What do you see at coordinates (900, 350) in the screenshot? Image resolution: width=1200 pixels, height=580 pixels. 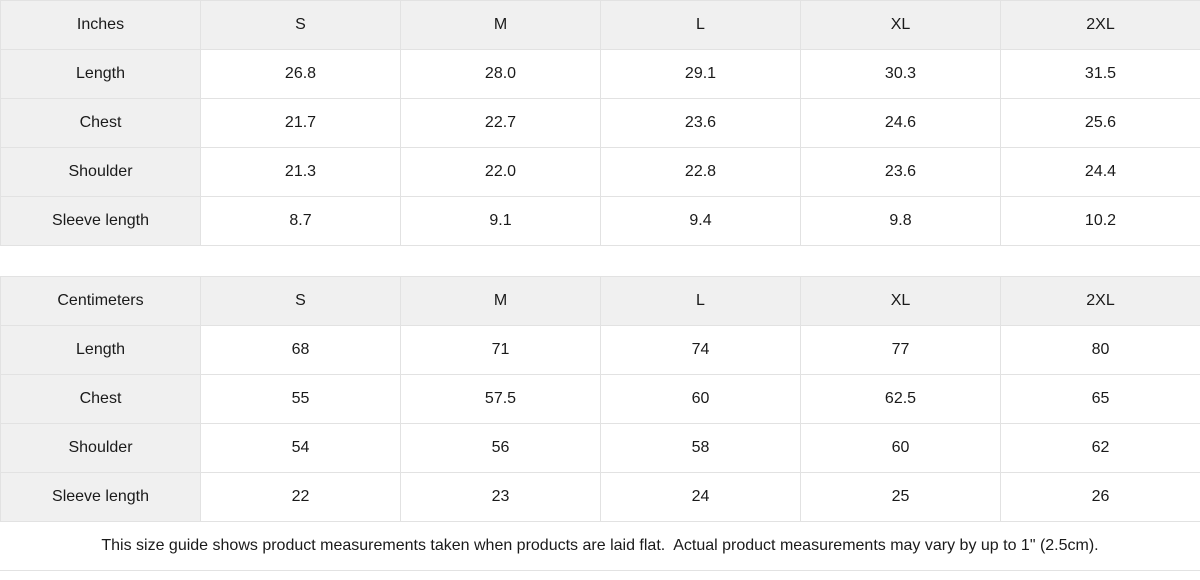 I see `cell-value: 77` at bounding box center [900, 350].